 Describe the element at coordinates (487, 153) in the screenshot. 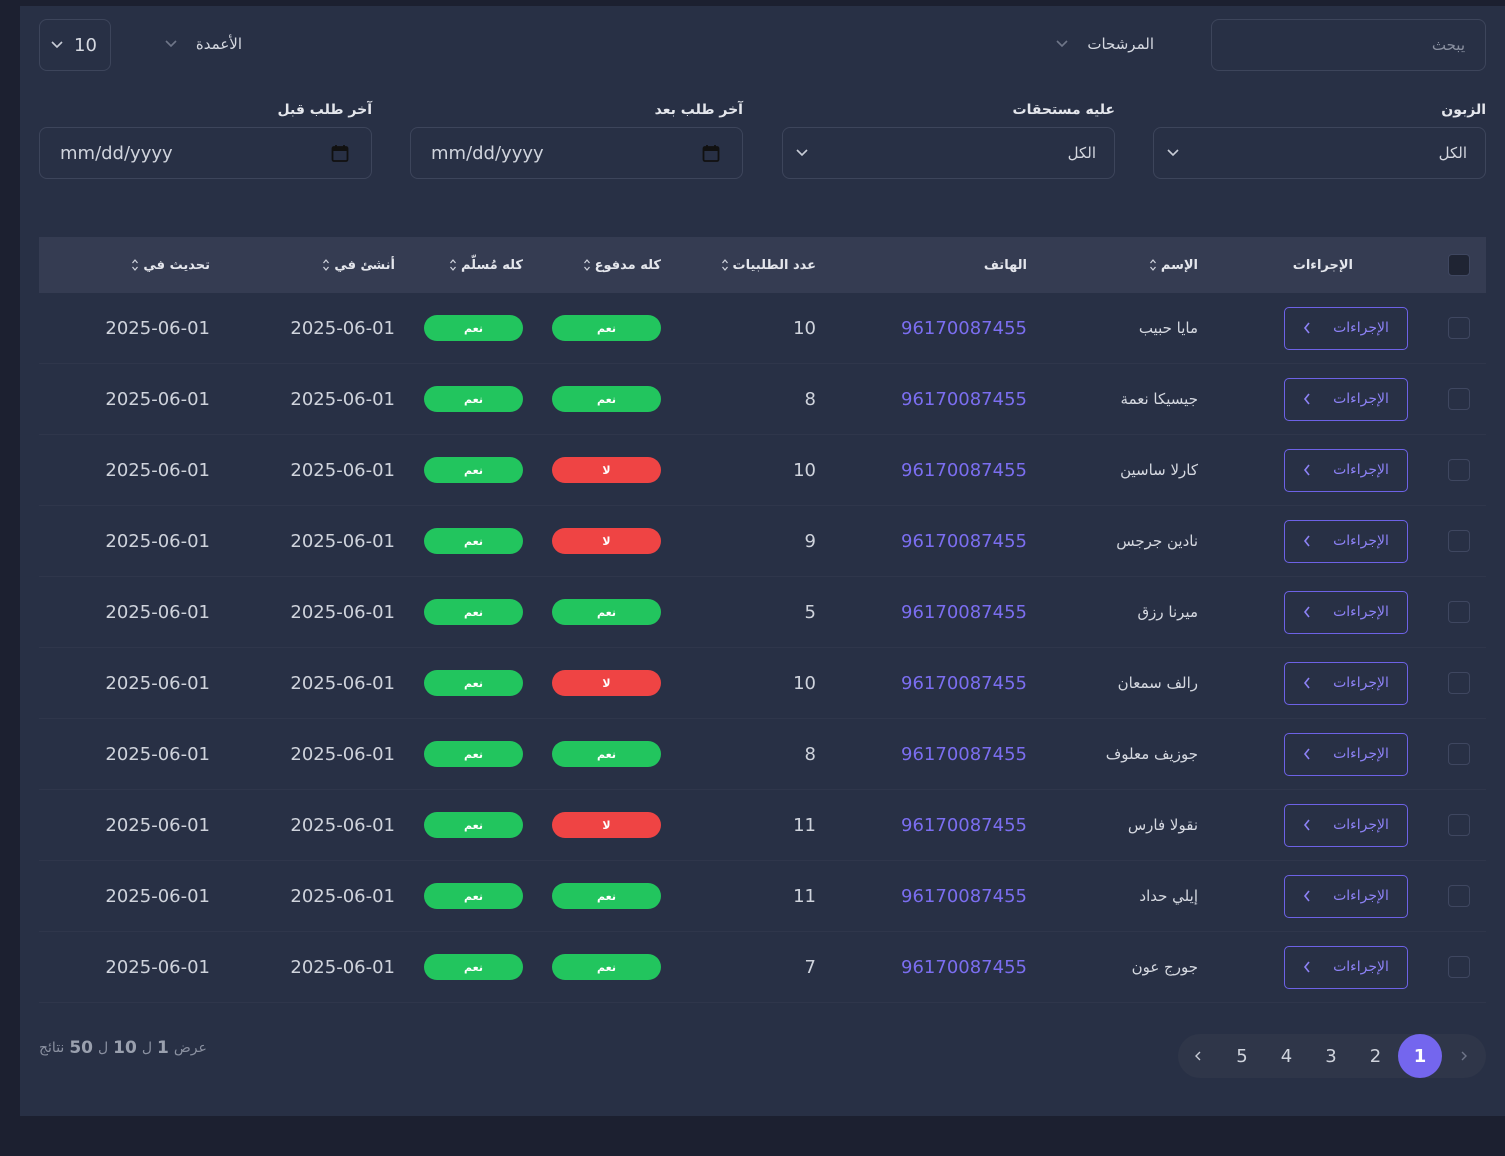

I see `filter-value: mm/dd/yyyy` at that location.